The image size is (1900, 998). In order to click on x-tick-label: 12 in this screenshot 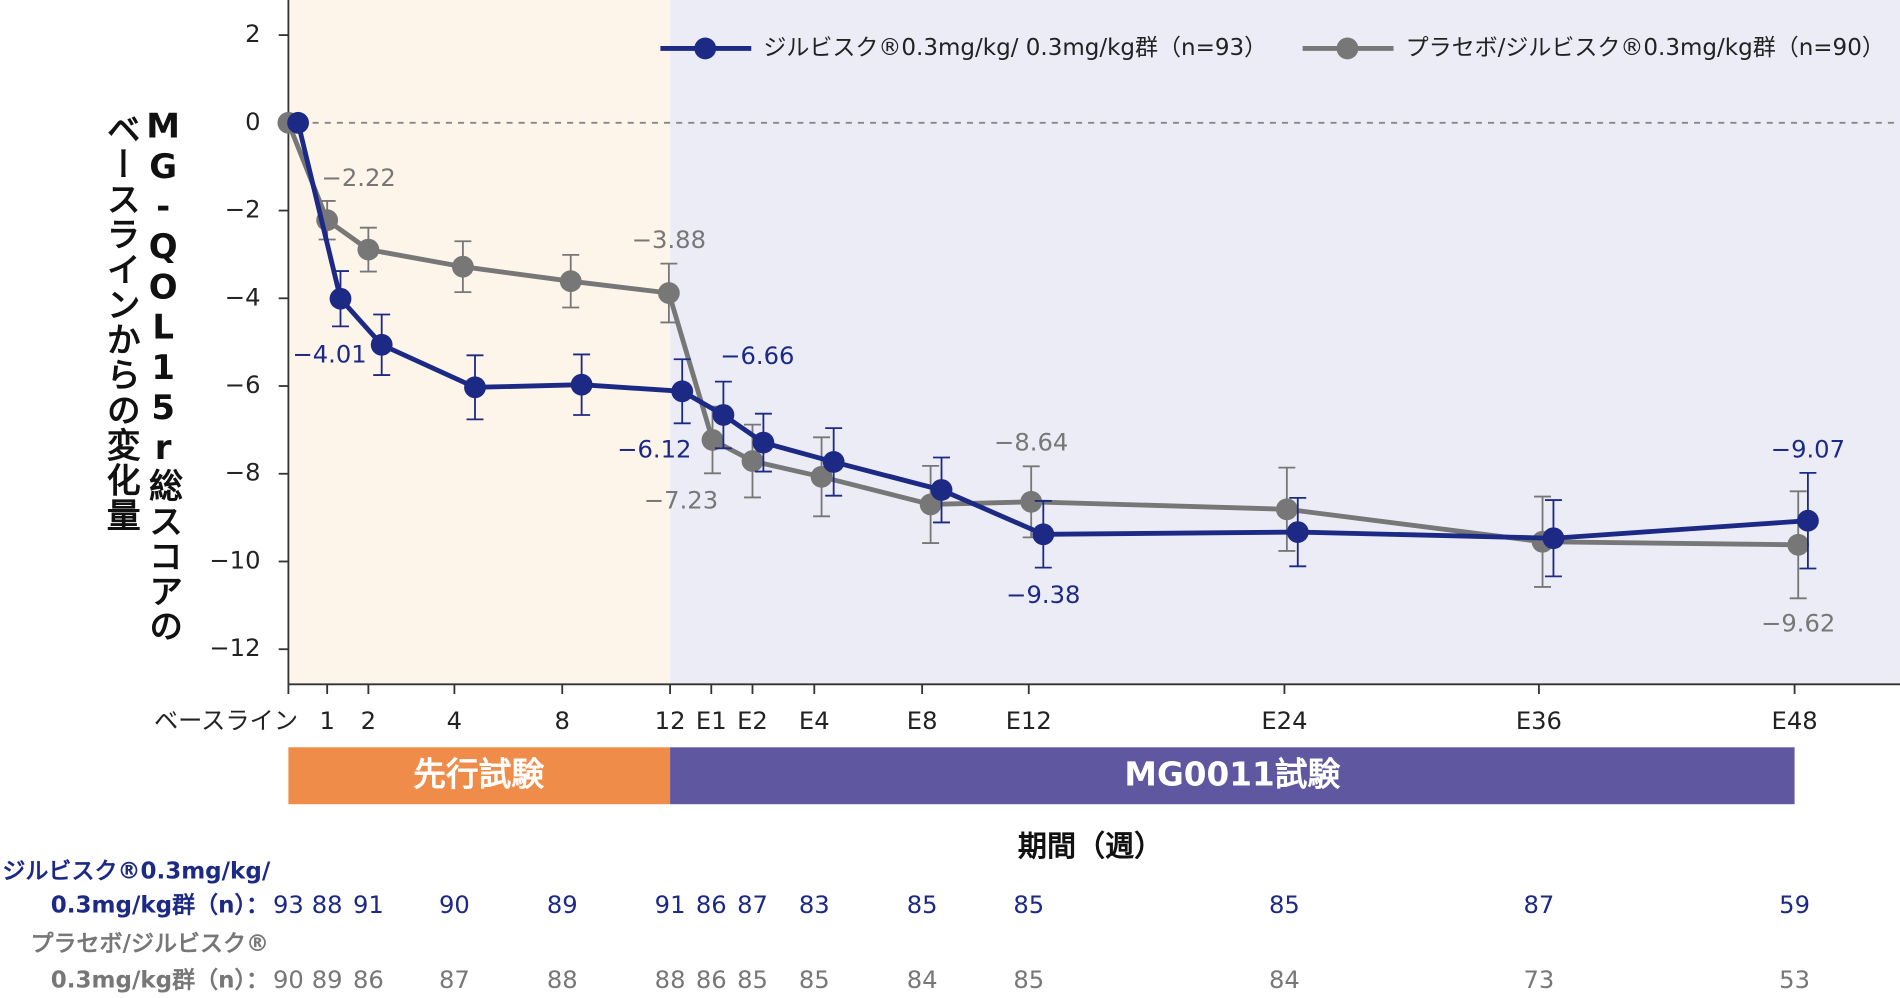, I will do `click(670, 721)`.